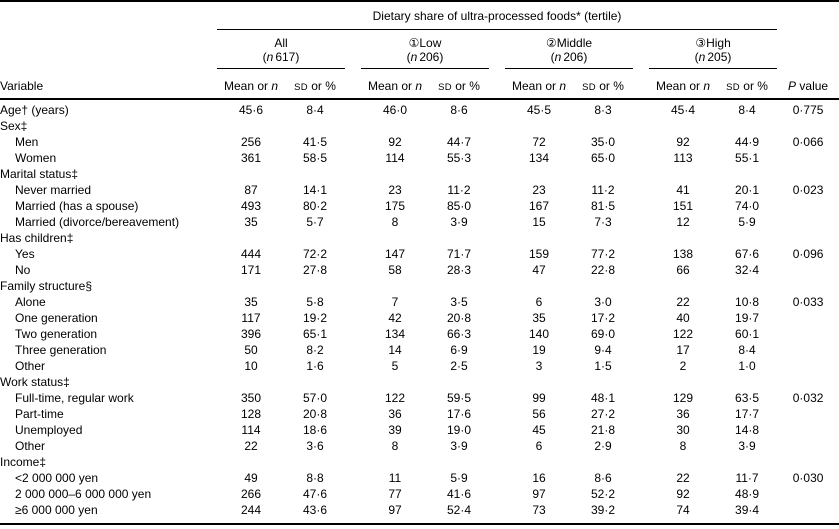  Describe the element at coordinates (459, 510) in the screenshot. I see `sd-or-pct-cell: 52·4` at that location.